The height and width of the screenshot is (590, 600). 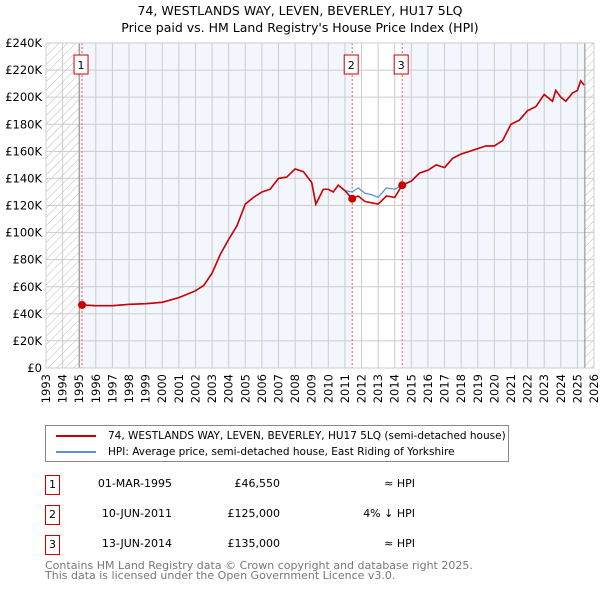 I want to click on x-tick-label: 2014, so click(x=395, y=388).